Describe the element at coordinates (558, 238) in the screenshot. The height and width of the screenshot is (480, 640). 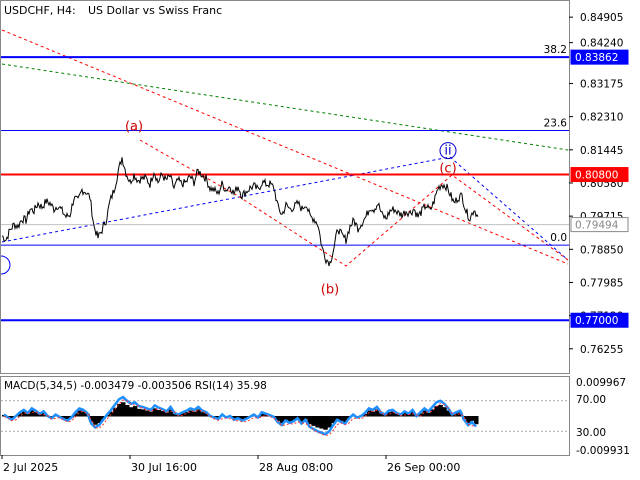
I see `fib-label: 0.0` at that location.